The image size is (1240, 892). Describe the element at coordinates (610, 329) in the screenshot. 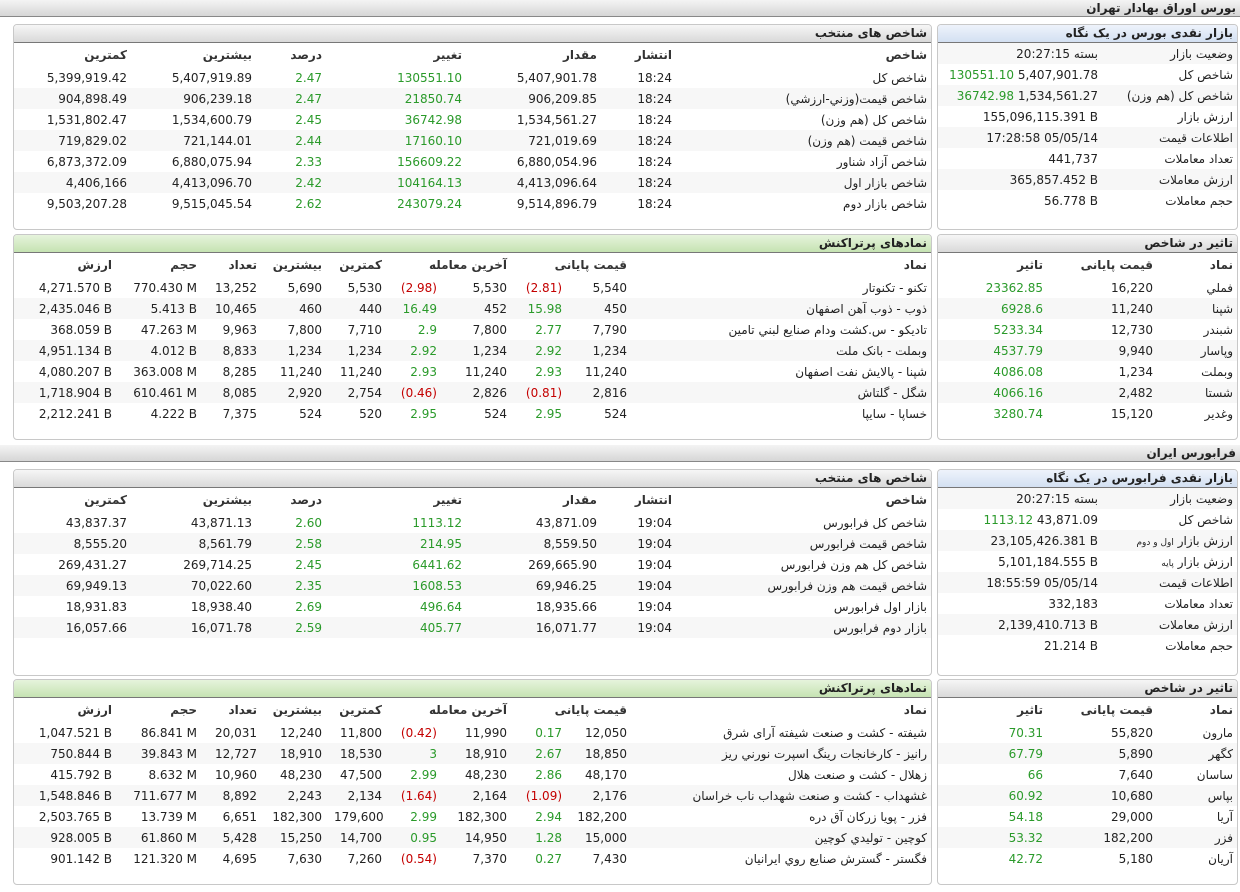

I see `cell: 7,790` at that location.